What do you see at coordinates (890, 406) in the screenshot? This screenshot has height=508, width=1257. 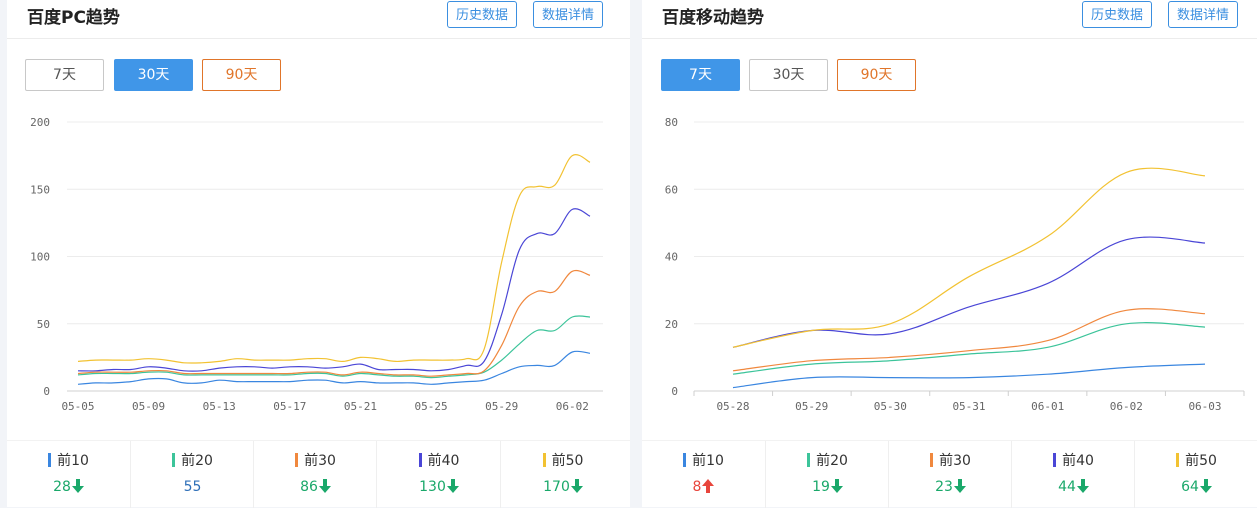 I see `mobile-x-tick-label: 05-30` at bounding box center [890, 406].